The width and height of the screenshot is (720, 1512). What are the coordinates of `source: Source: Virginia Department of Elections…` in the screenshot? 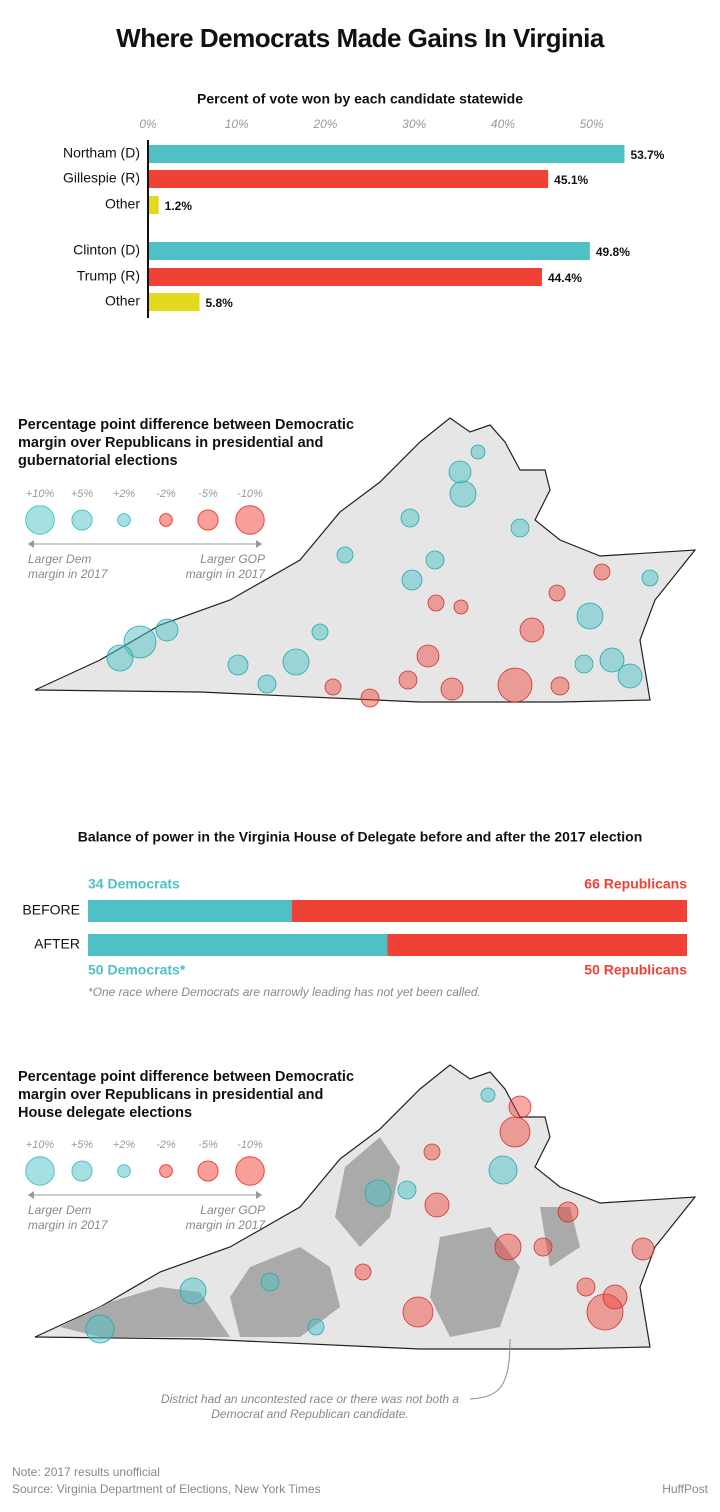 It's located at (166, 1489).